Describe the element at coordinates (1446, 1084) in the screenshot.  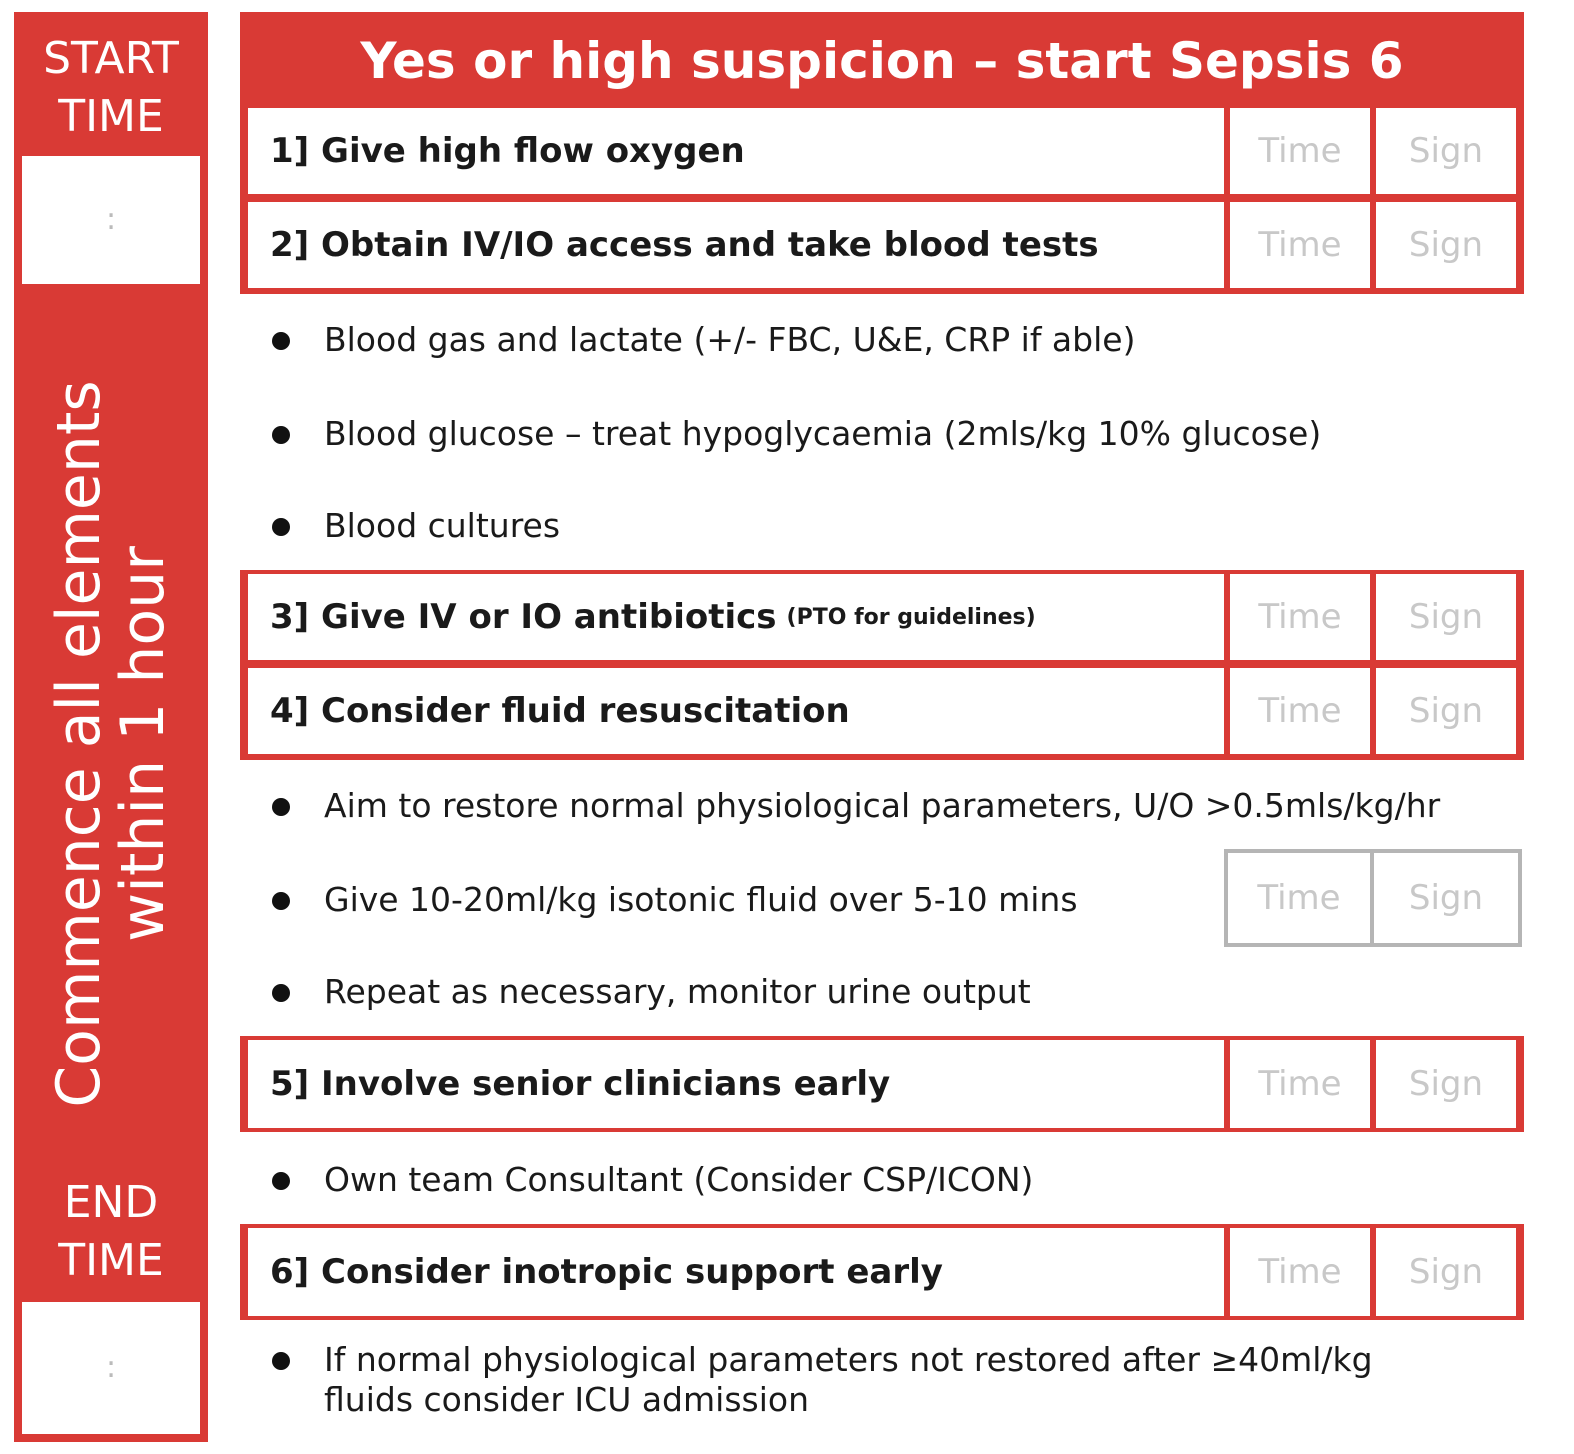
I see `step-5-sign-field: Sign` at that location.